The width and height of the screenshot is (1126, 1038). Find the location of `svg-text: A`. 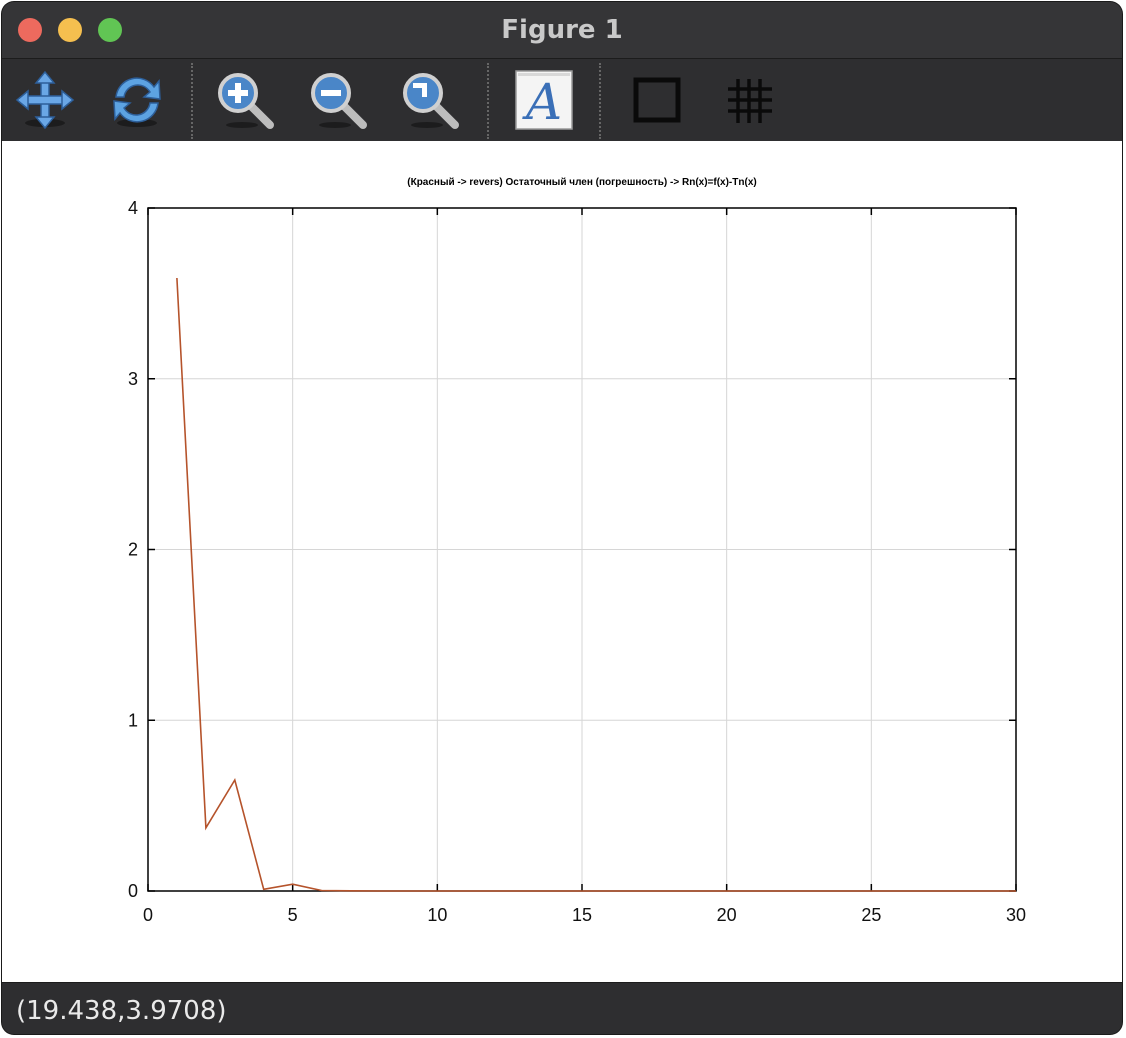

svg-text: A is located at coordinates (542, 102).